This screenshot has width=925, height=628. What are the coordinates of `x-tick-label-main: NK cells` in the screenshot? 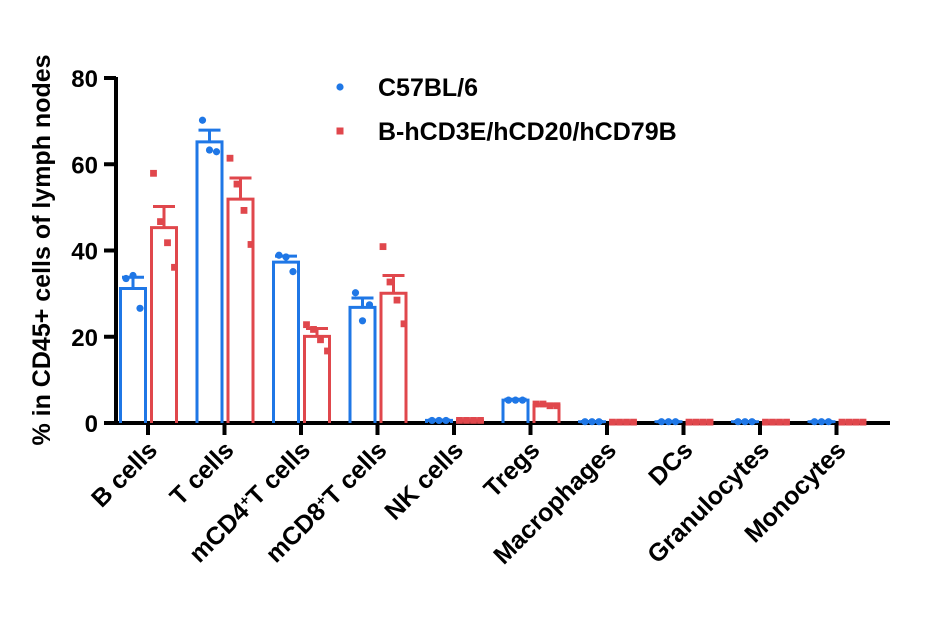 It's located at (424, 481).